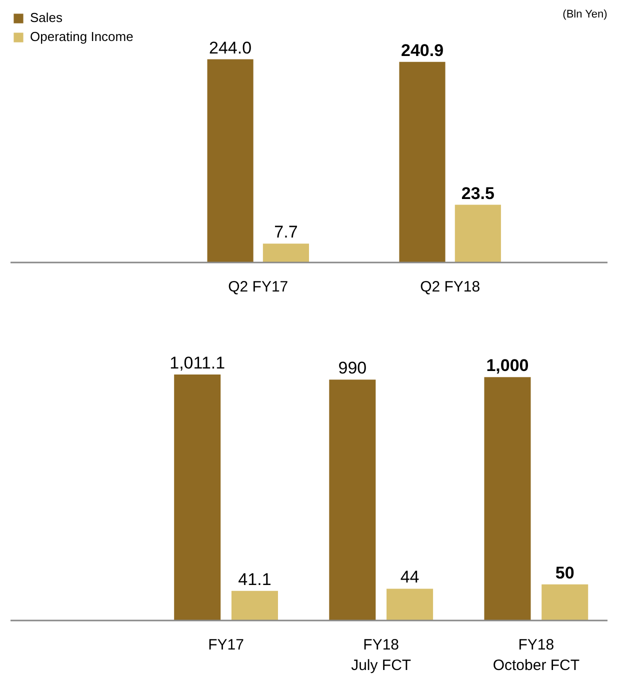  Describe the element at coordinates (226, 645) in the screenshot. I see `x-tick-label: FY17` at that location.